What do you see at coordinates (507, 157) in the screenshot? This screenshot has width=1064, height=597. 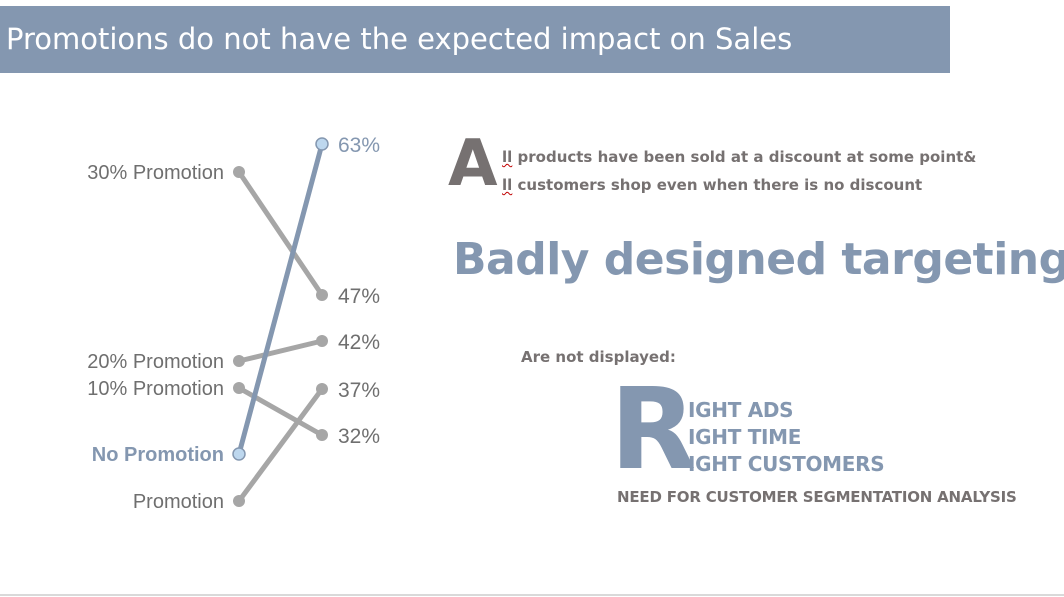 I see `insight-line-1-start: ll` at bounding box center [507, 157].